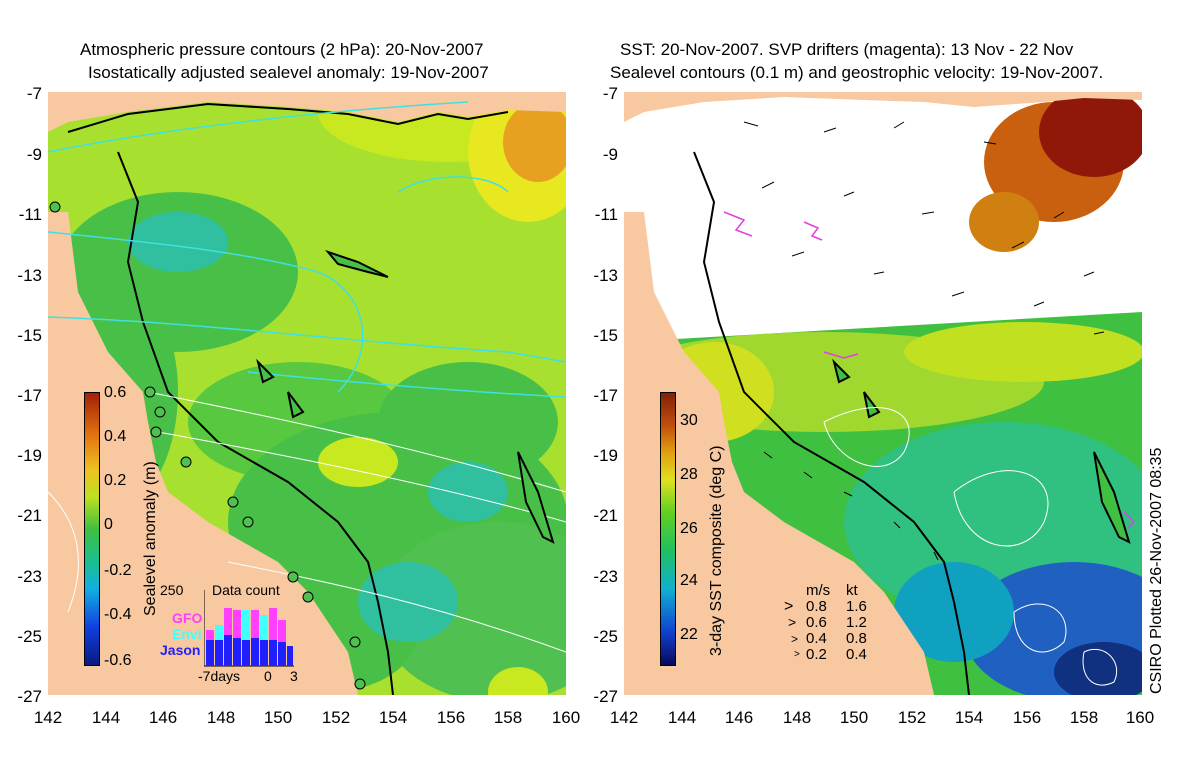 Image resolution: width=1200 pixels, height=780 pixels. What do you see at coordinates (969, 717) in the screenshot?
I see `right-lon-label: 154` at bounding box center [969, 717].